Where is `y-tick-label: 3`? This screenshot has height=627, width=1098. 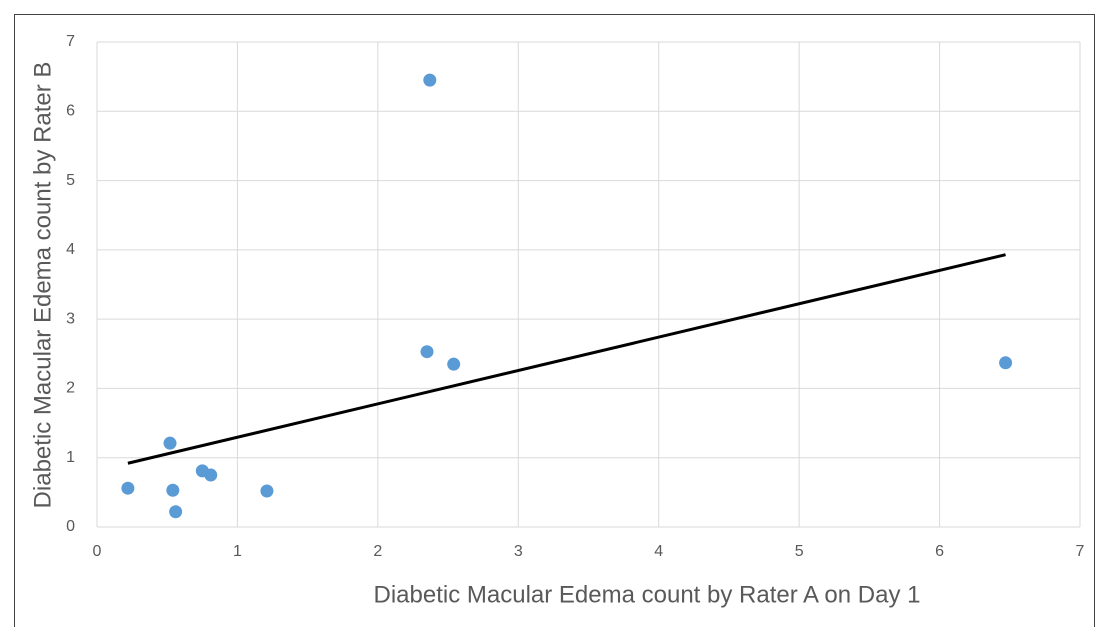
y-tick-label: 3 is located at coordinates (70, 318).